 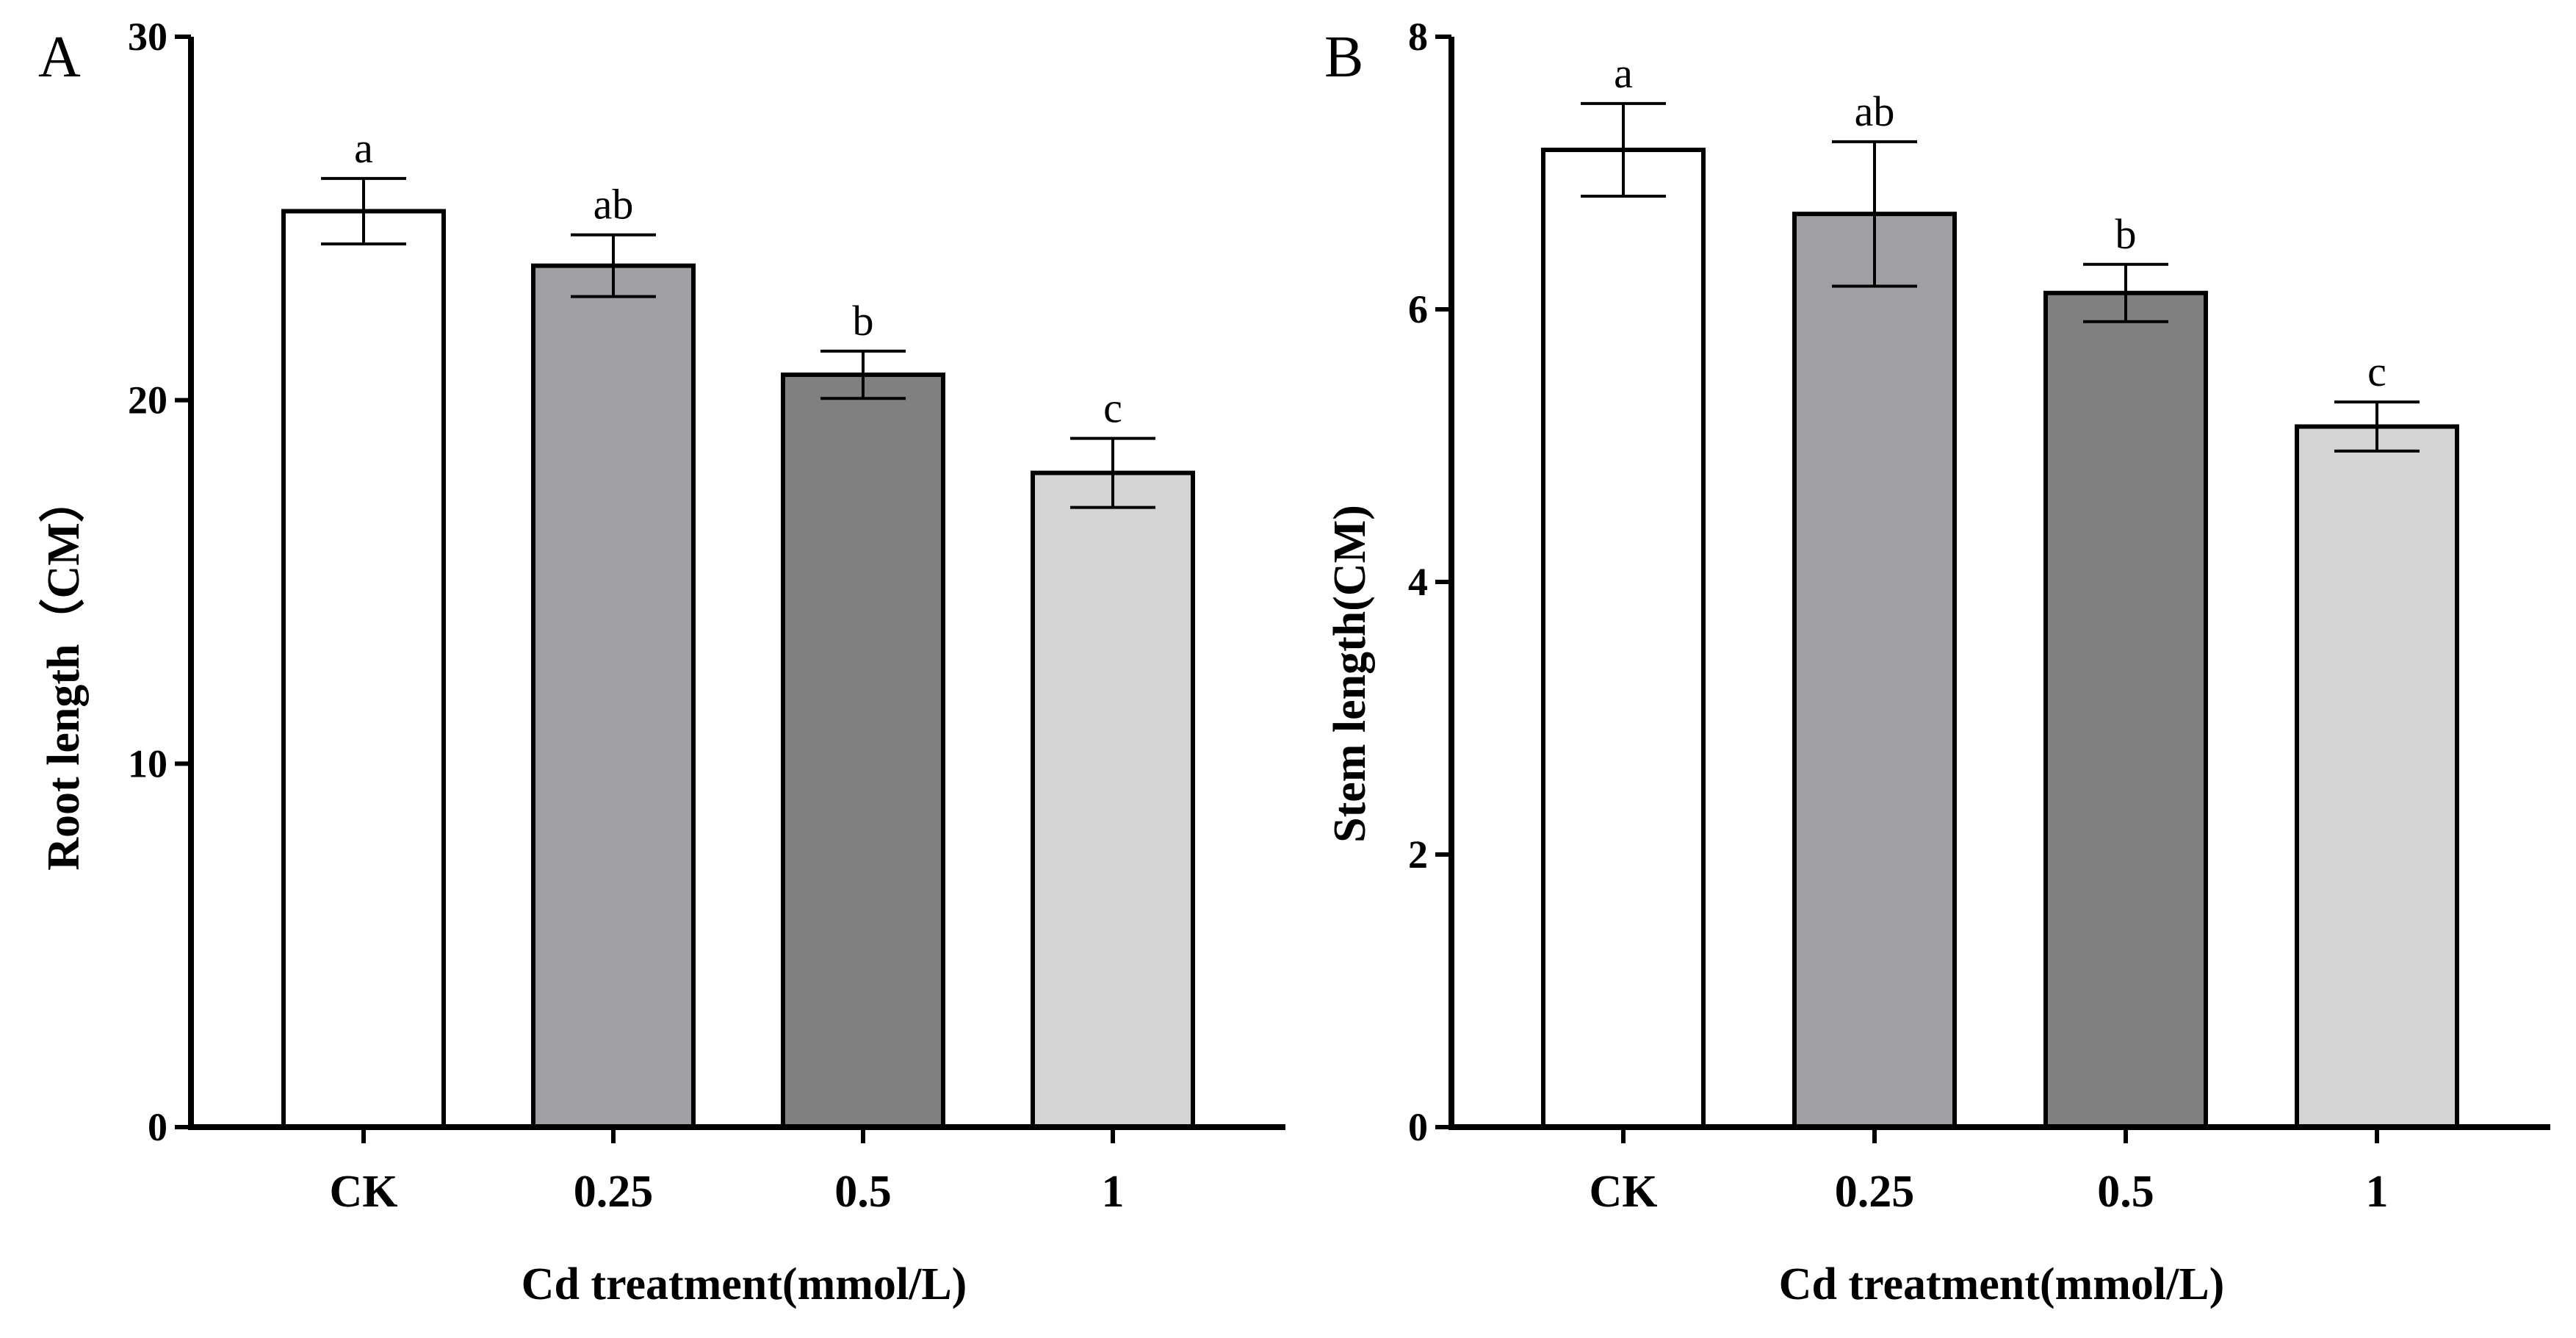 I want to click on panel-a-y-tick-label-2: 10, so click(x=147, y=763).